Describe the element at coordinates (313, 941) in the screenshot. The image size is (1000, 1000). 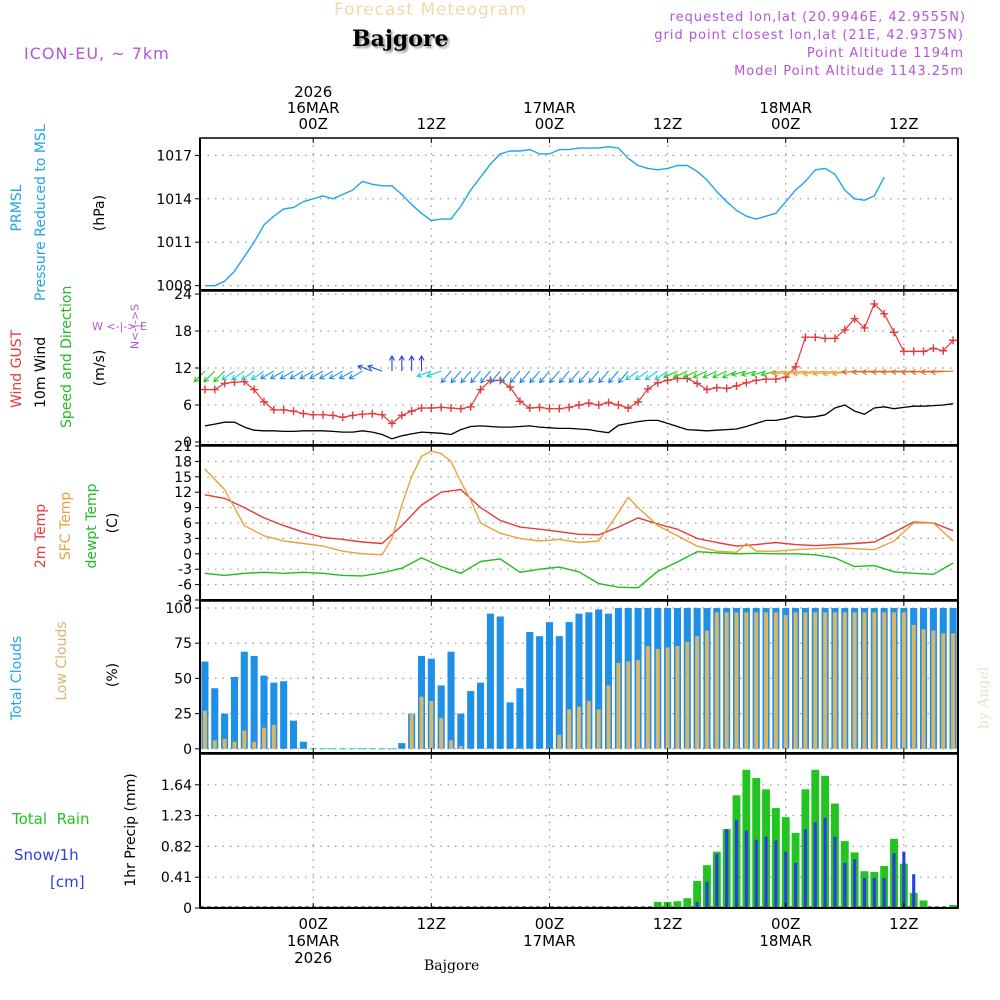
I see `bottom-time-label: 16MAR` at that location.